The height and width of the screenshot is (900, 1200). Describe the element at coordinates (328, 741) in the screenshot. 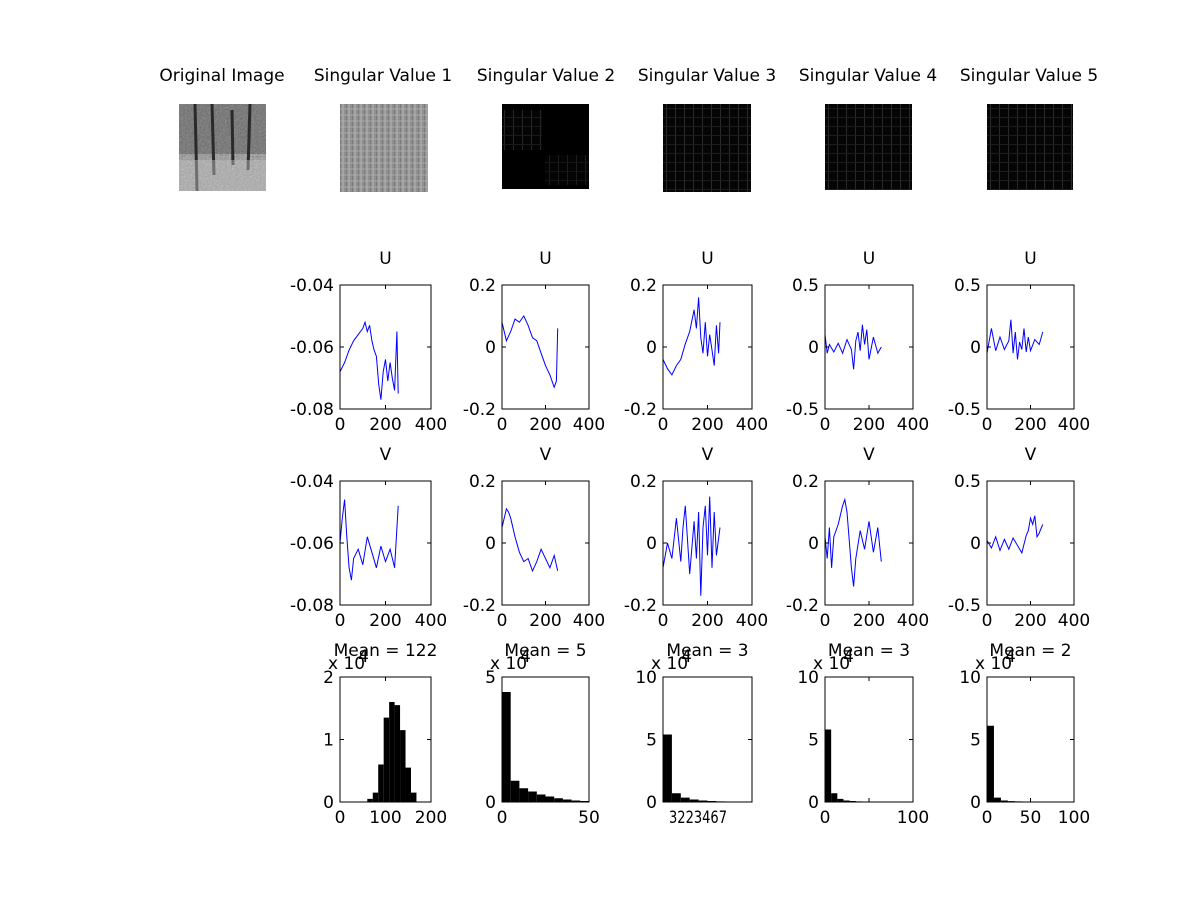

I see `y-tick-label: 1` at that location.